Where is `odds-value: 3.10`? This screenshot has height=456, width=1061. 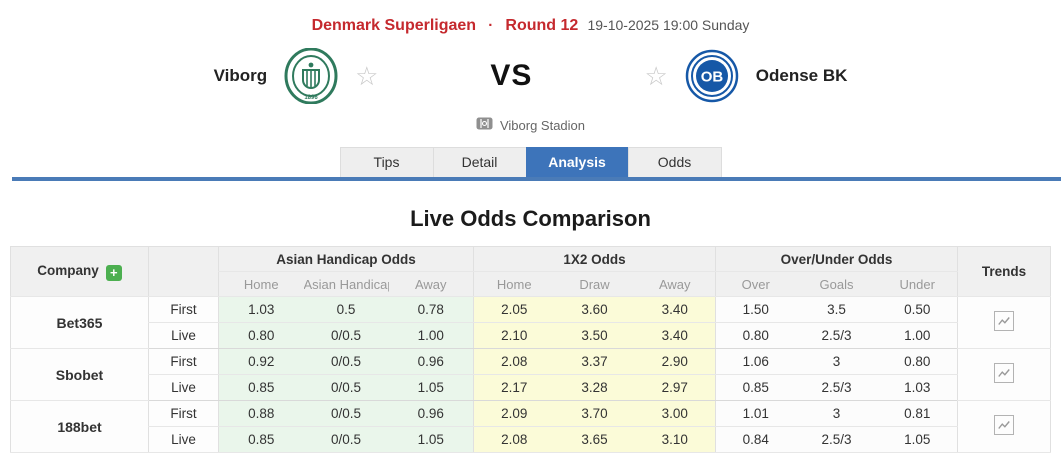 odds-value: 3.10 is located at coordinates (675, 439).